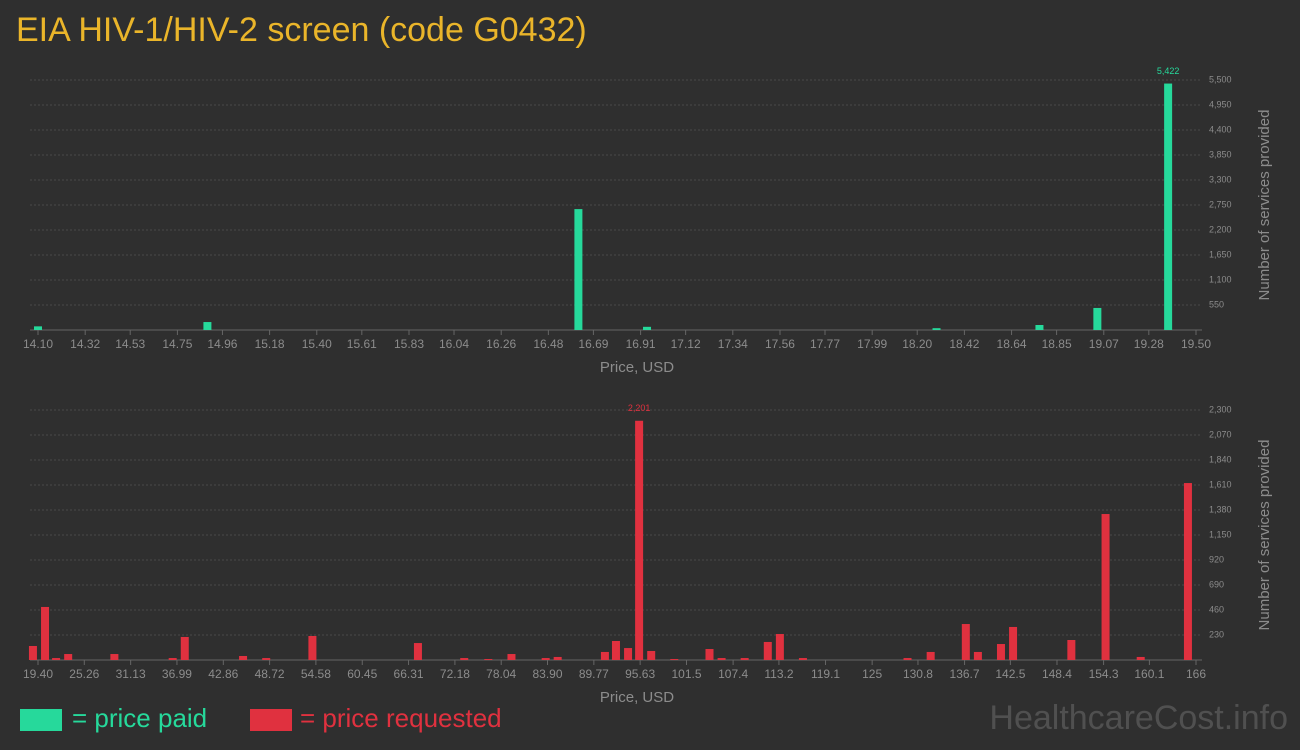 This screenshot has height=750, width=1300. Describe the element at coordinates (1216, 584) in the screenshot. I see `y-tick-label: 690` at that location.